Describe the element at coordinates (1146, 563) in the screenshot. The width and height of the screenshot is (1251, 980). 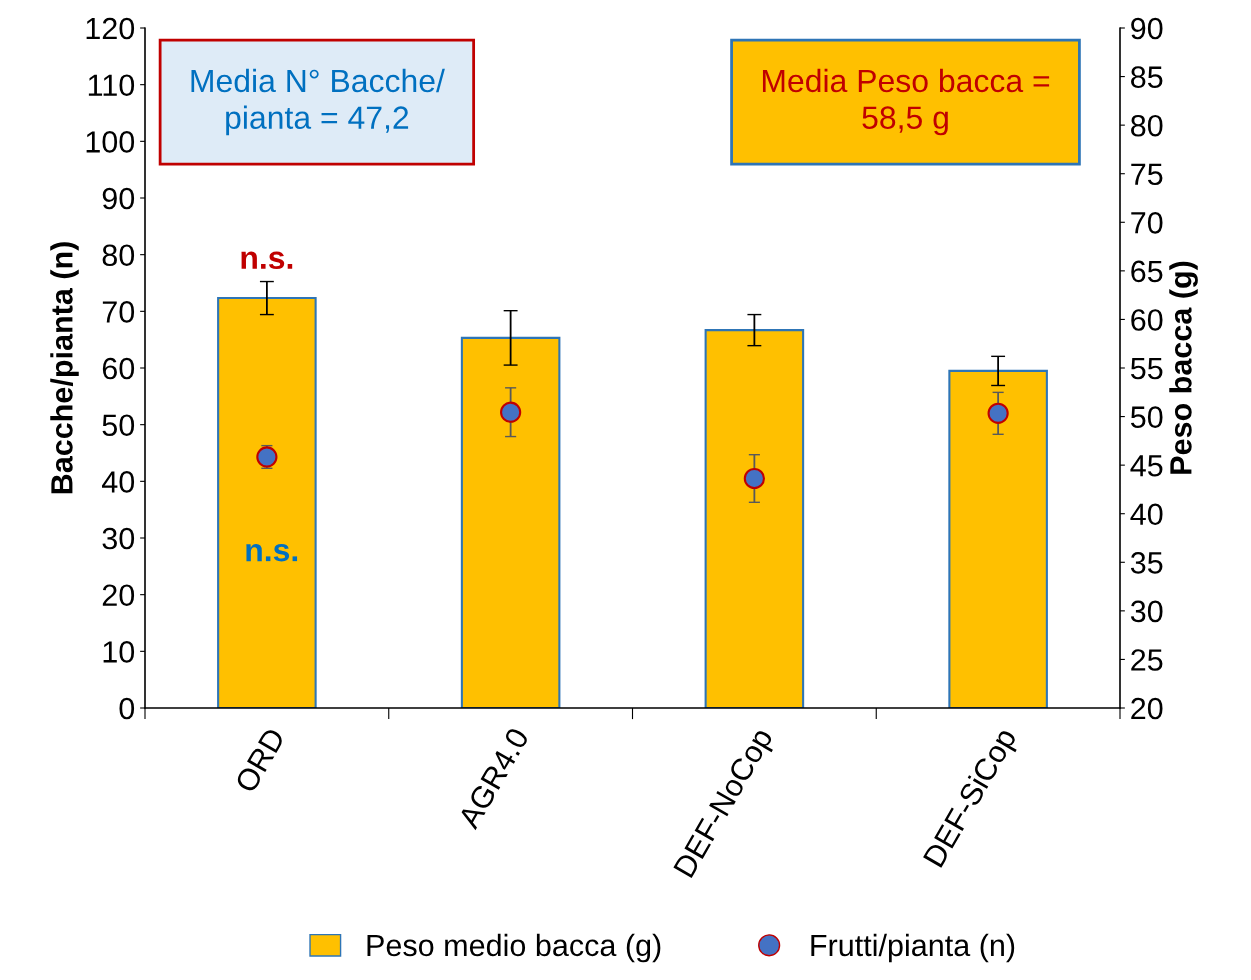
I see `y2-tick-label: 35` at that location.